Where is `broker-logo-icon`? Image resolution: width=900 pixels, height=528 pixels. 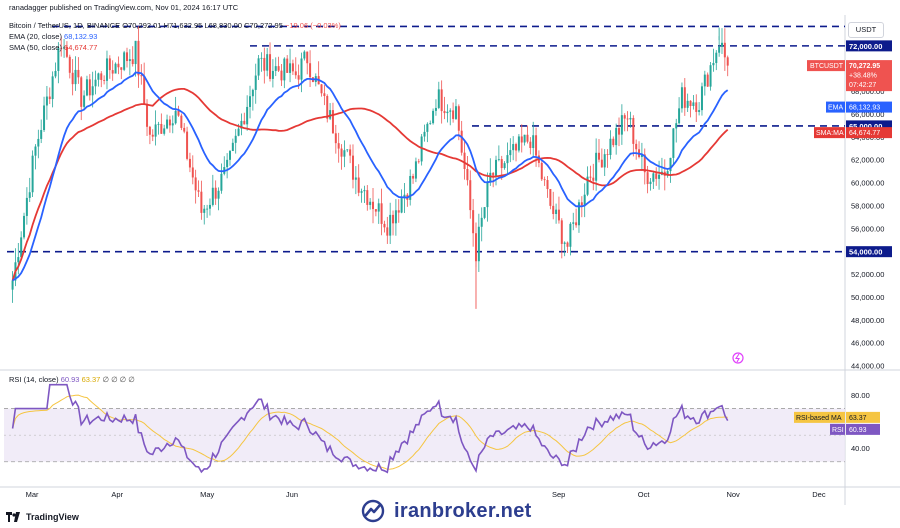 broker-logo-icon is located at coordinates (373, 511).